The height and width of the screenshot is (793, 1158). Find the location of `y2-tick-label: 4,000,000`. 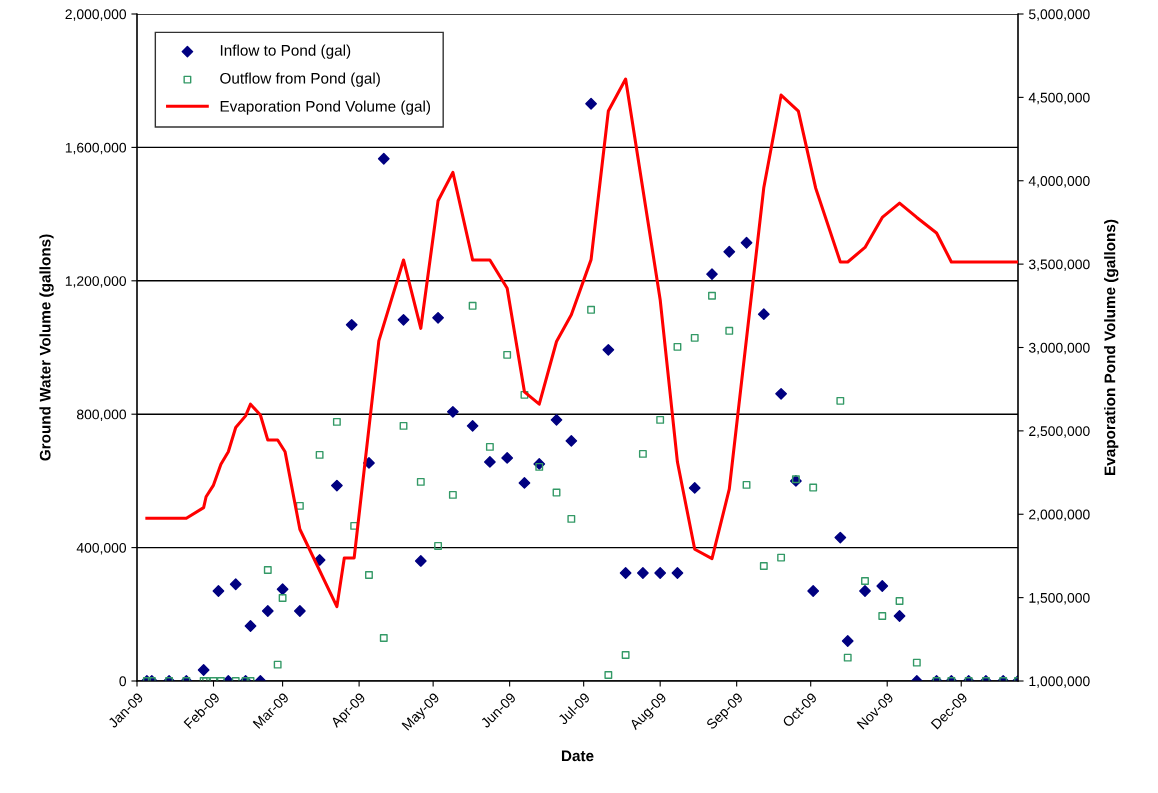

y2-tick-label: 4,000,000 is located at coordinates (1059, 182).